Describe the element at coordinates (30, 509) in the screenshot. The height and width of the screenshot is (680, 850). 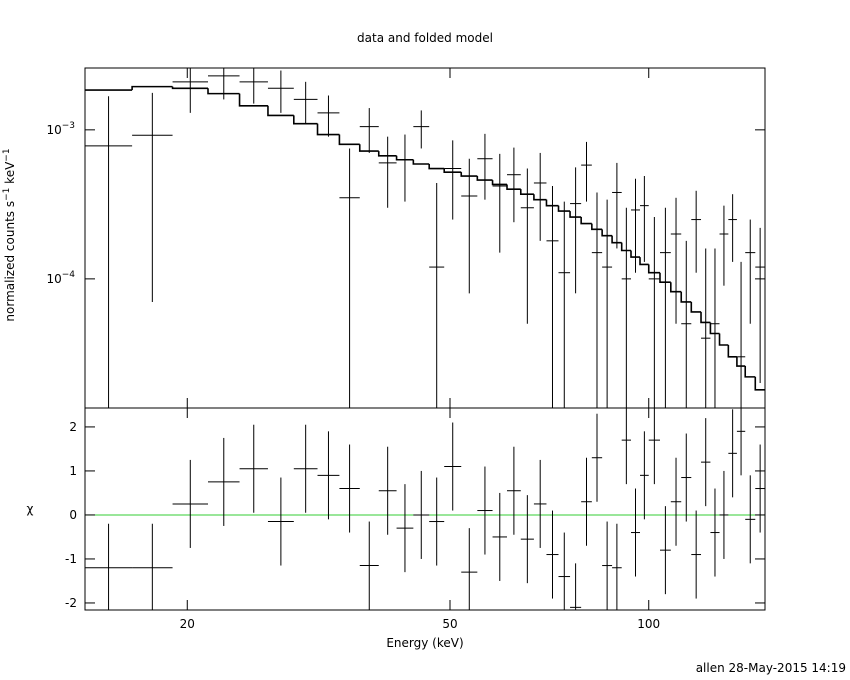
I see `residual-axis-label: χ` at that location.